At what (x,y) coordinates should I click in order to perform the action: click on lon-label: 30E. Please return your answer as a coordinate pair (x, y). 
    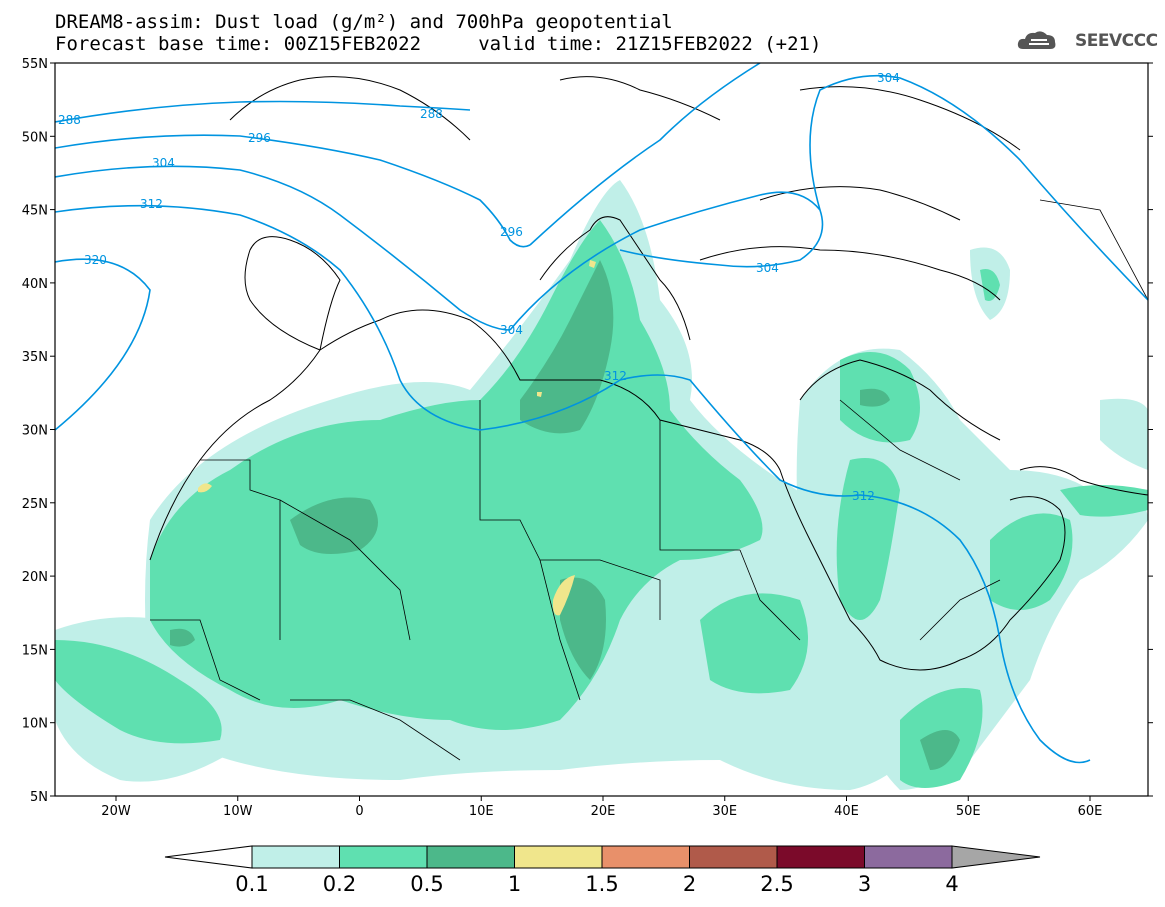
    Looking at the image, I should click on (724, 811).